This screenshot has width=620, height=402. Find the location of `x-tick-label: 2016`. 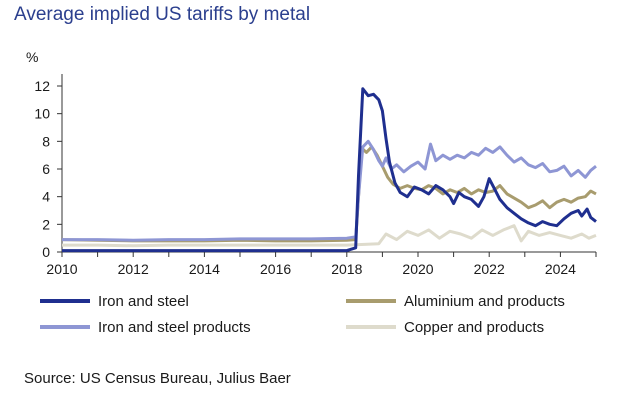

x-tick-label: 2016 is located at coordinates (275, 269).